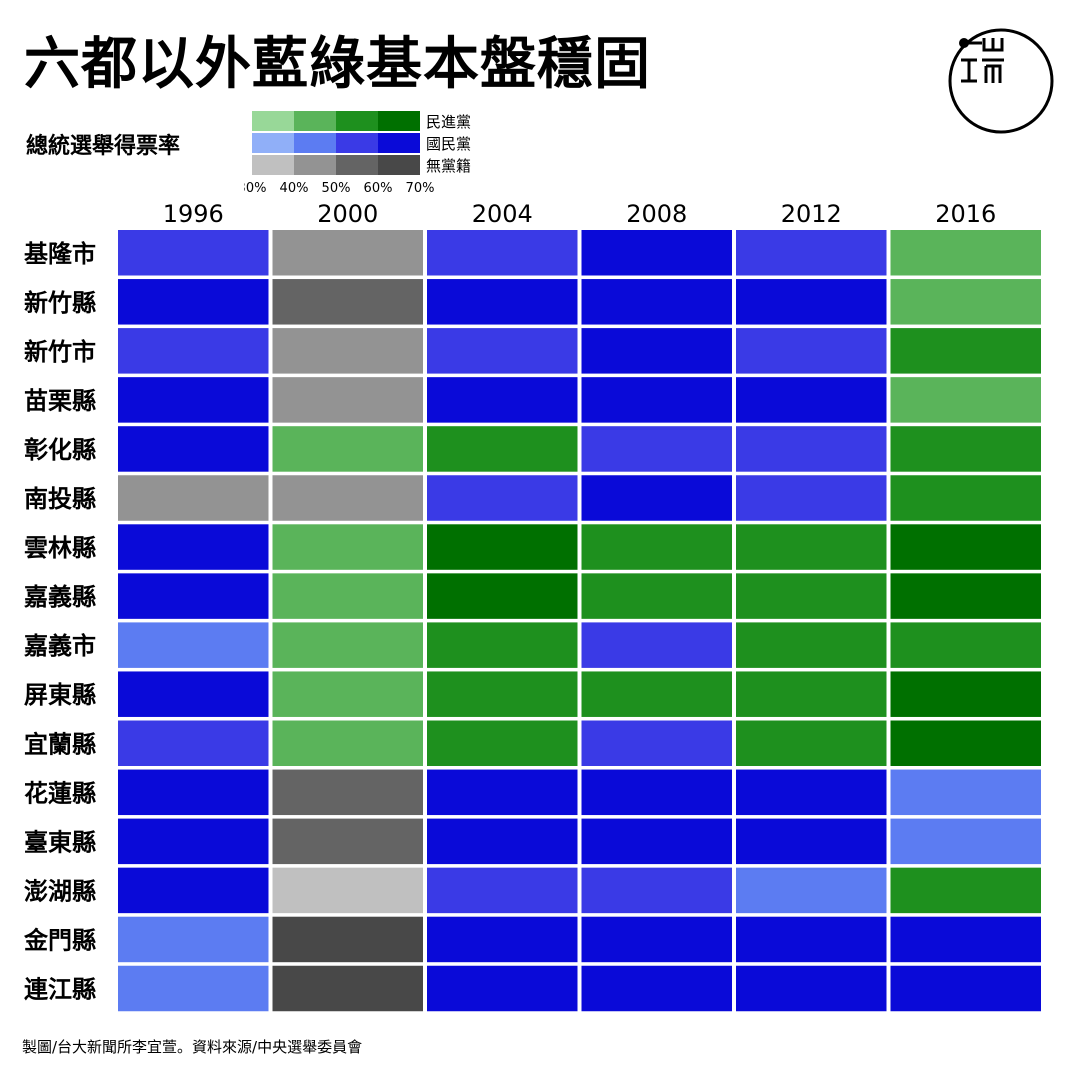 Image resolution: width=1080 pixels, height=1080 pixels. I want to click on y-tick-label: 花蓮縣, so click(60, 793).